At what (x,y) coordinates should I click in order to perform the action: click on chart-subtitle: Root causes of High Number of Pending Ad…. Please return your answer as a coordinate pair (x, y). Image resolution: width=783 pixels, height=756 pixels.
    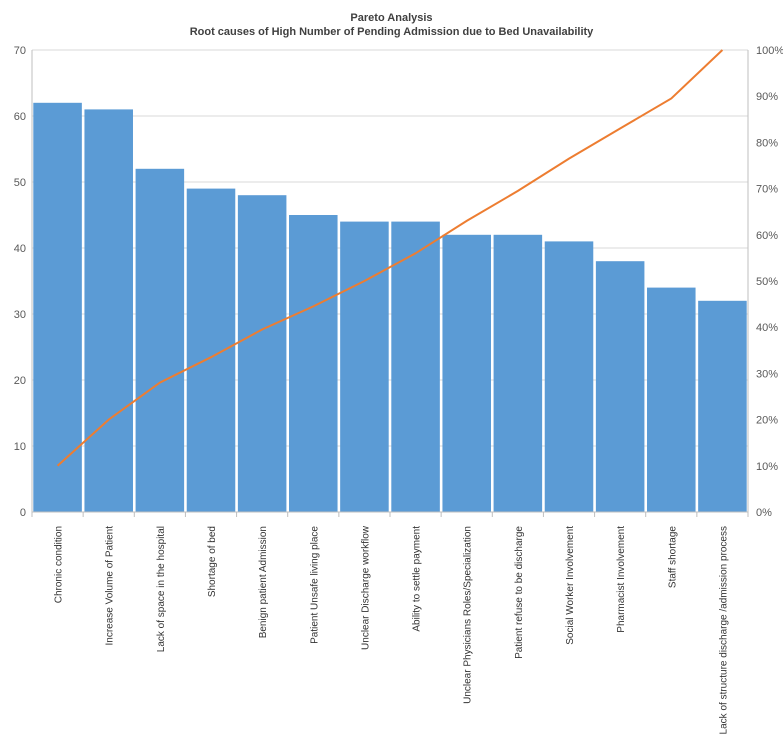
    Looking at the image, I should click on (391, 32).